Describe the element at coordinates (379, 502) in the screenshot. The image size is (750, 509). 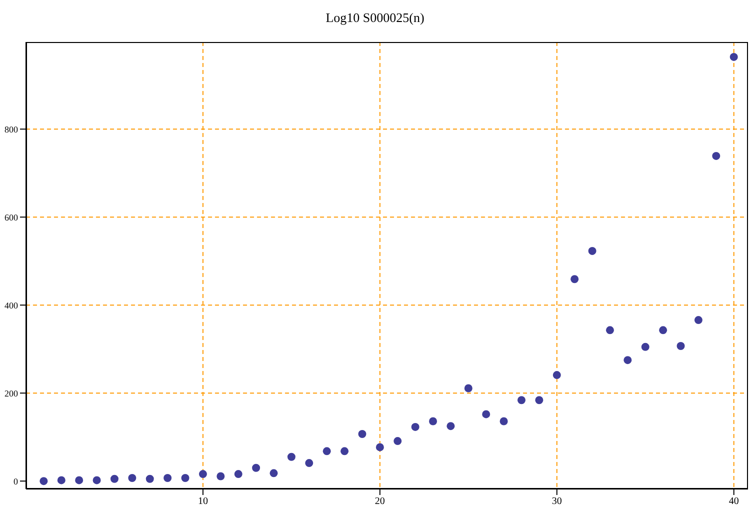
I see `x-tick-label: 20` at that location.